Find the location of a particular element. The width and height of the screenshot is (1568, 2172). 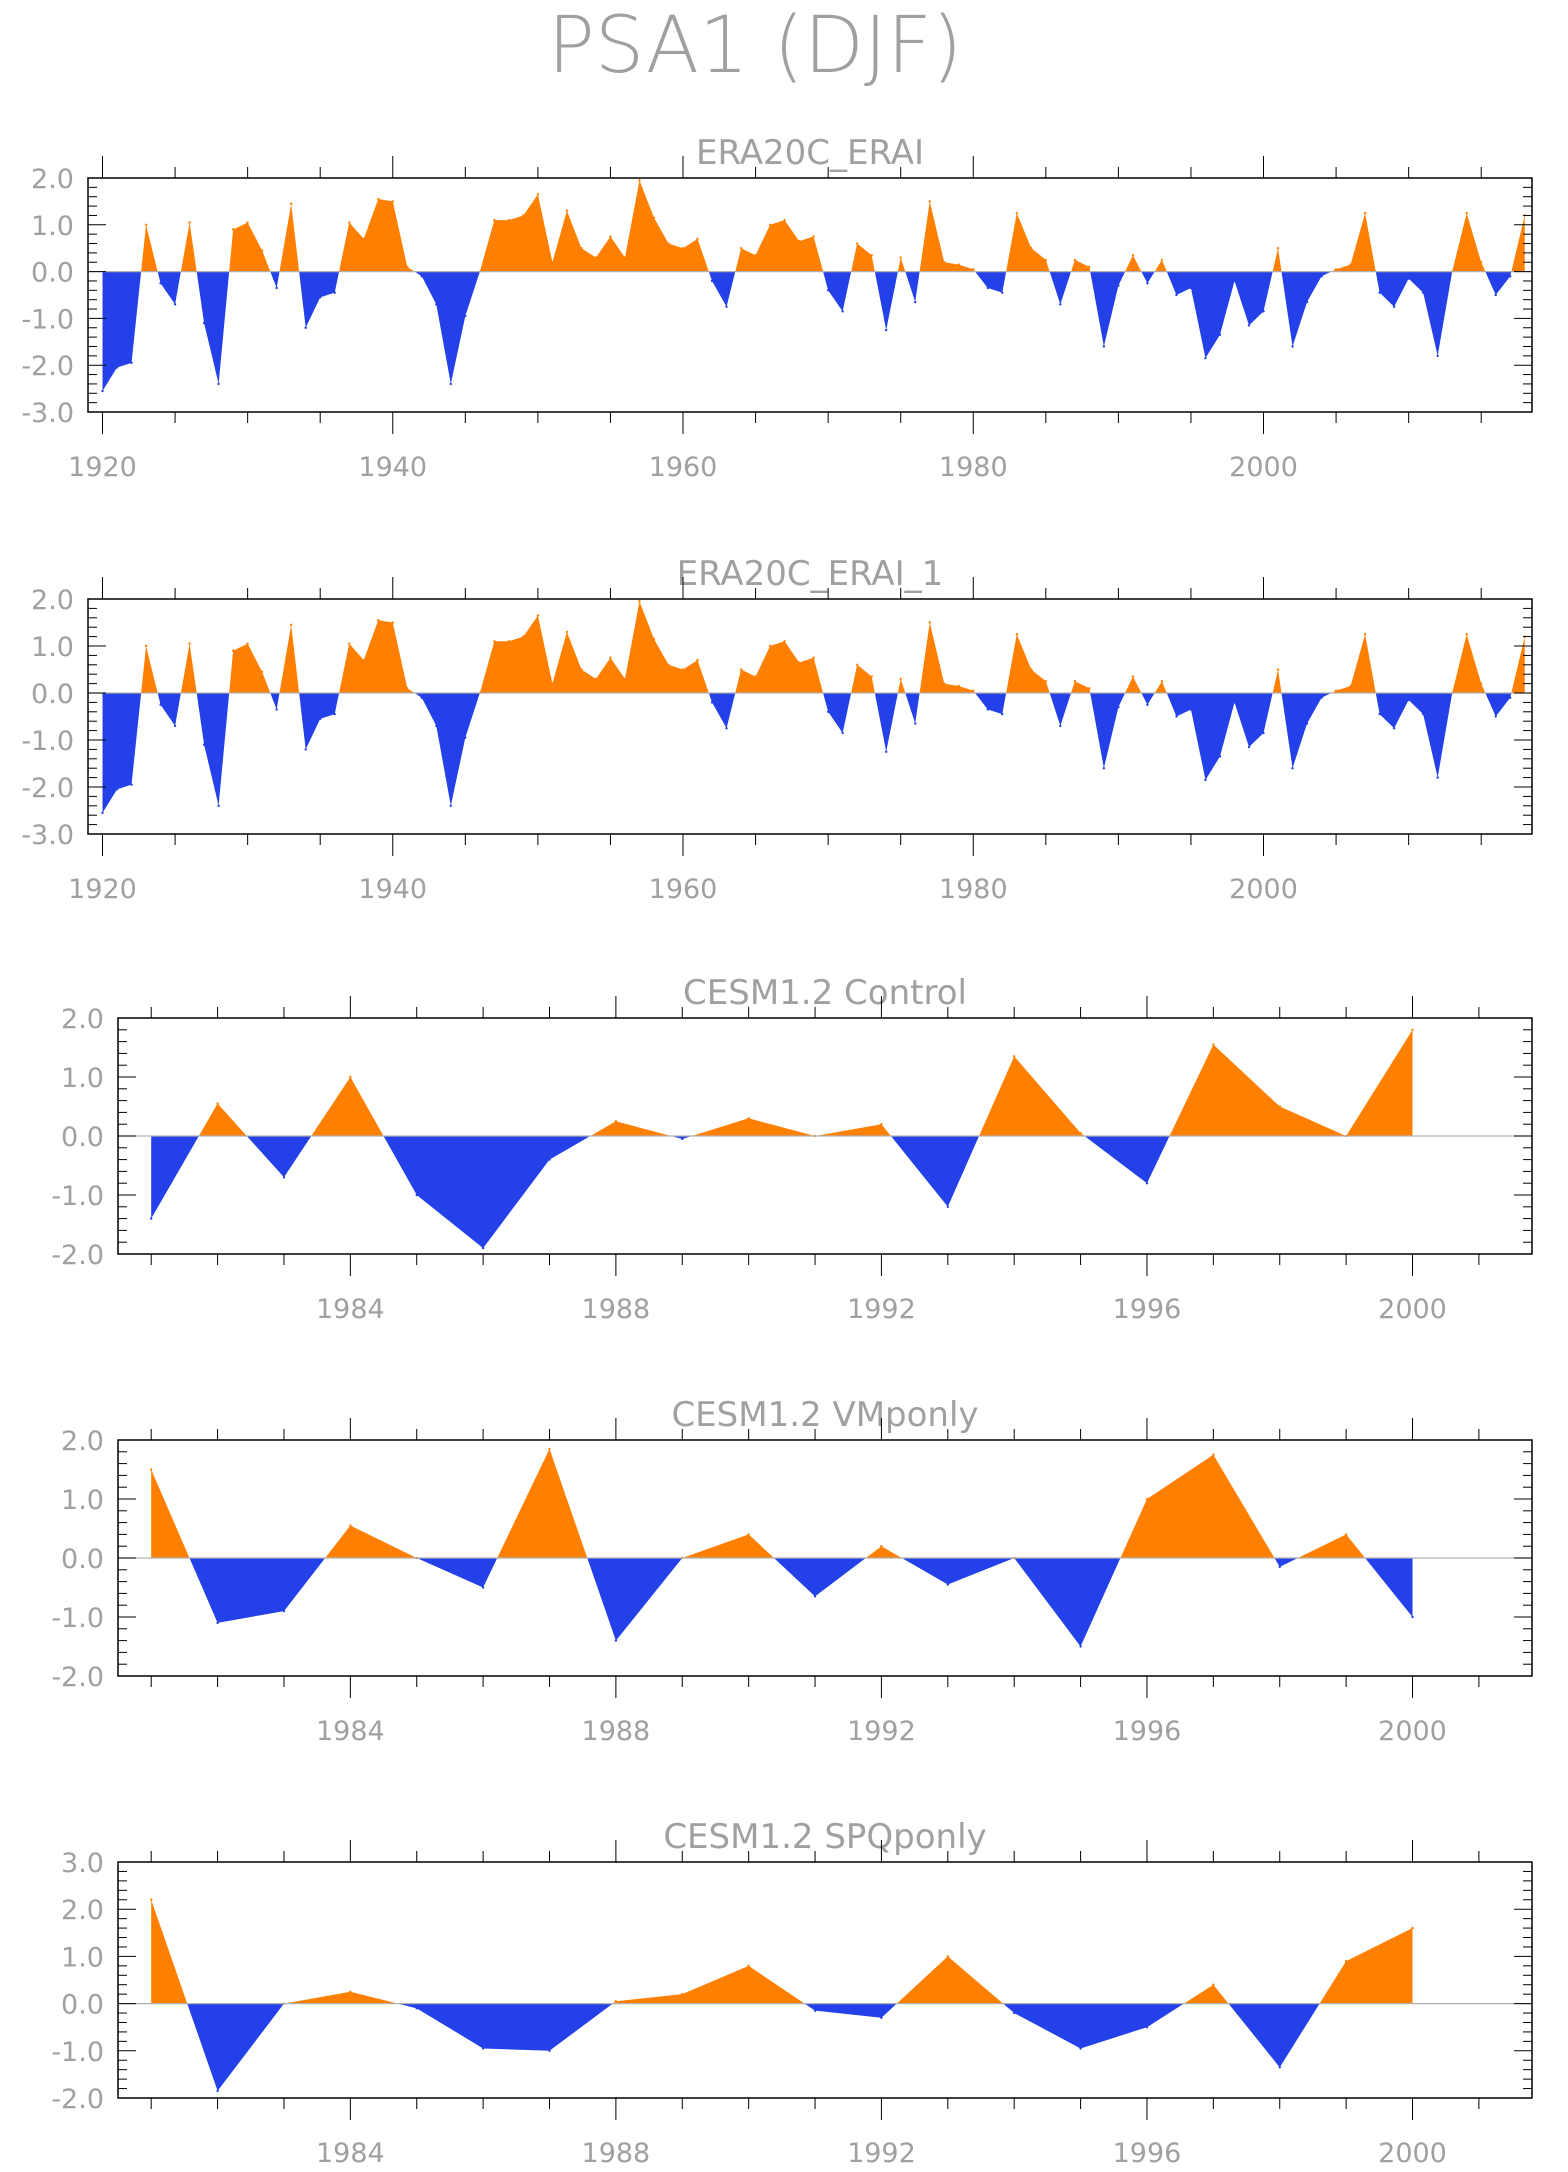

y-tick-label: -2.0 is located at coordinates (47, 366).